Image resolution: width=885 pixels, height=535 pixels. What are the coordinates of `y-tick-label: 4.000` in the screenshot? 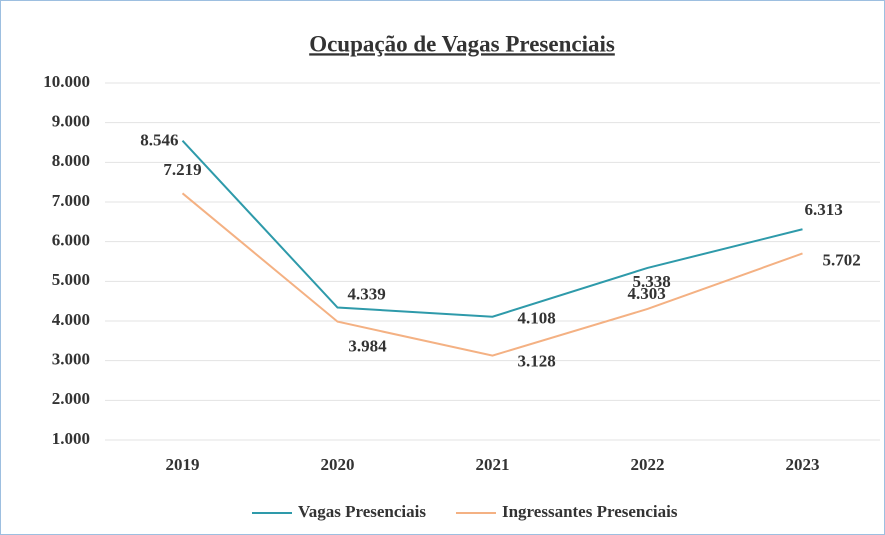 It's located at (71, 319).